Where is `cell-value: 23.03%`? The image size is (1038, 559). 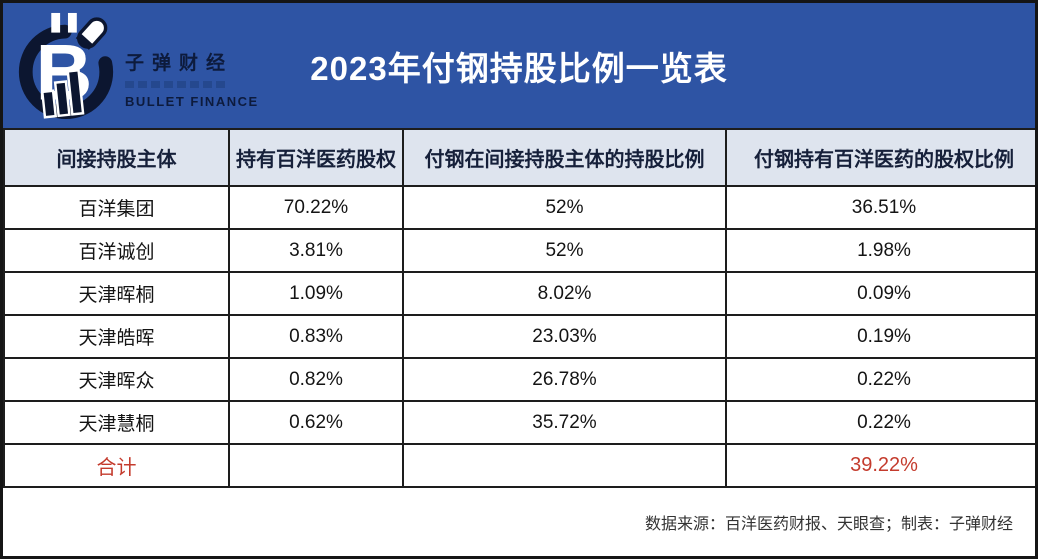 cell-value: 23.03% is located at coordinates (564, 336).